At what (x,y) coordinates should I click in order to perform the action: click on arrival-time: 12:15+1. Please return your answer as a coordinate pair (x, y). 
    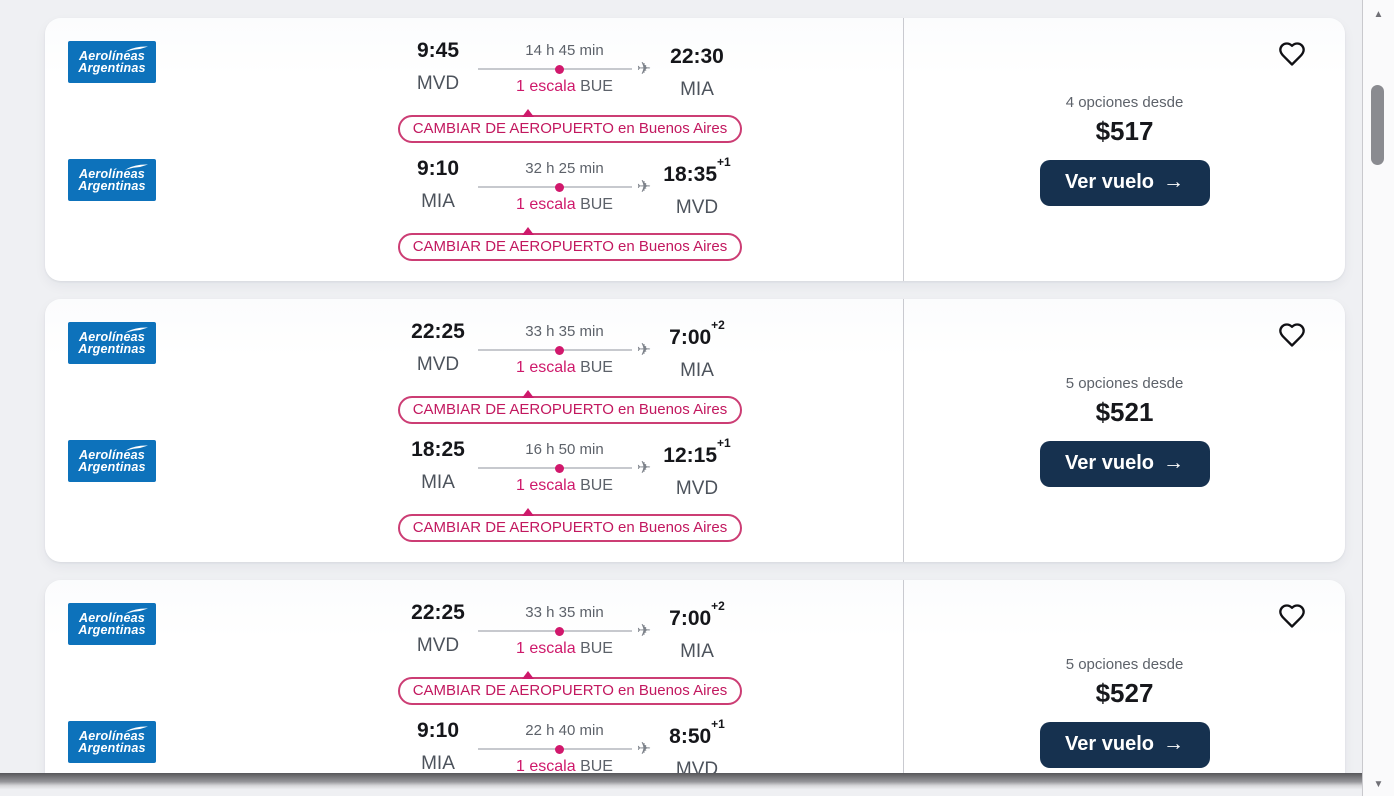
    Looking at the image, I should click on (697, 451).